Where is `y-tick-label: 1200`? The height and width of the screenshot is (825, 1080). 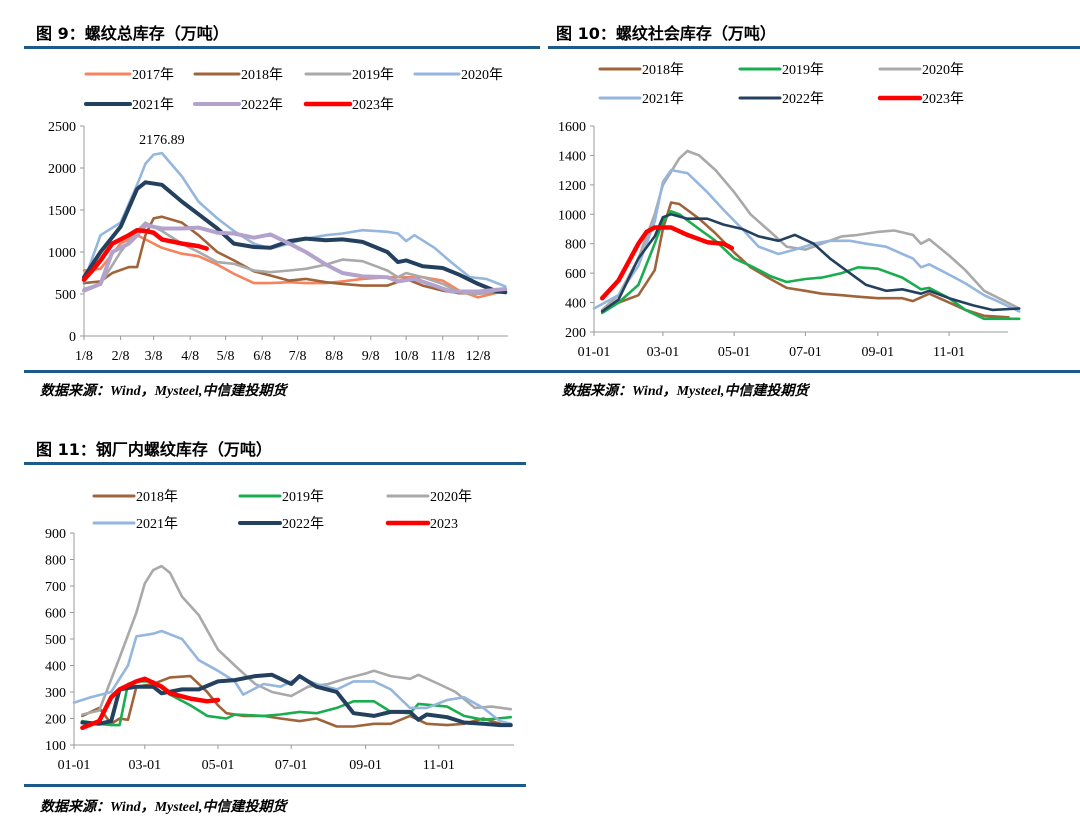 y-tick-label: 1200 is located at coordinates (572, 186).